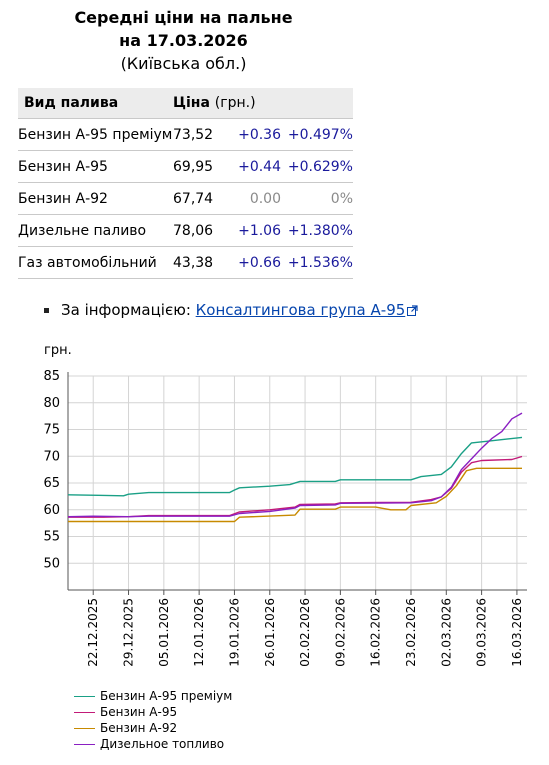 The width and height of the screenshot is (549, 765). What do you see at coordinates (162, 744) in the screenshot?
I see `legend-label: Дизельное топливо` at bounding box center [162, 744].